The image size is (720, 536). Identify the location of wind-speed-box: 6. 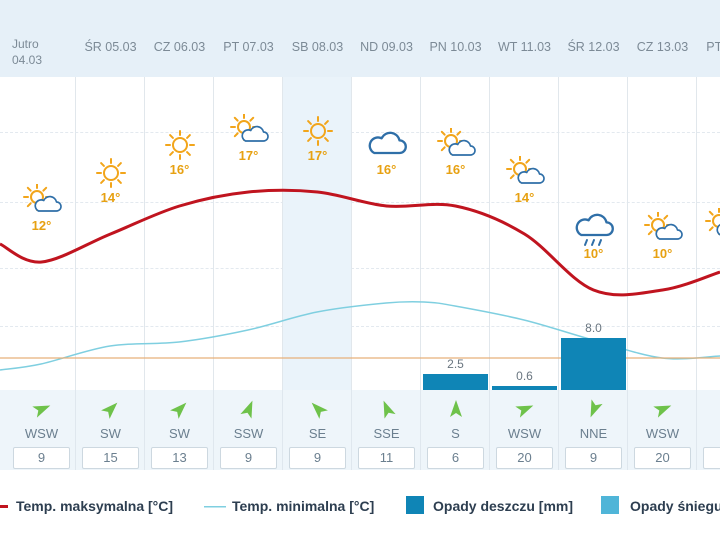
(455, 458).